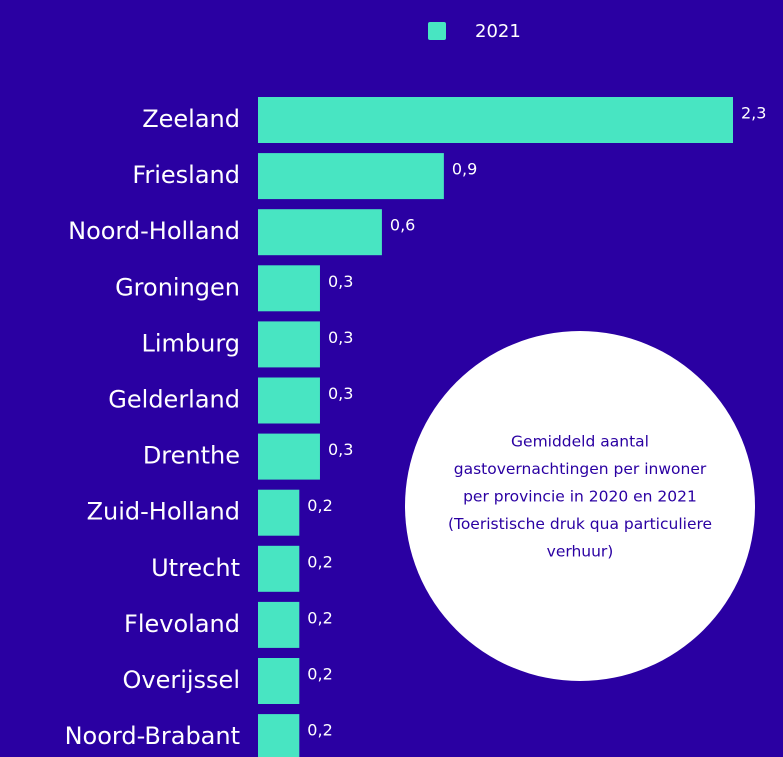 The height and width of the screenshot is (757, 783). What do you see at coordinates (181, 680) in the screenshot?
I see `category-label: Overijssel` at bounding box center [181, 680].